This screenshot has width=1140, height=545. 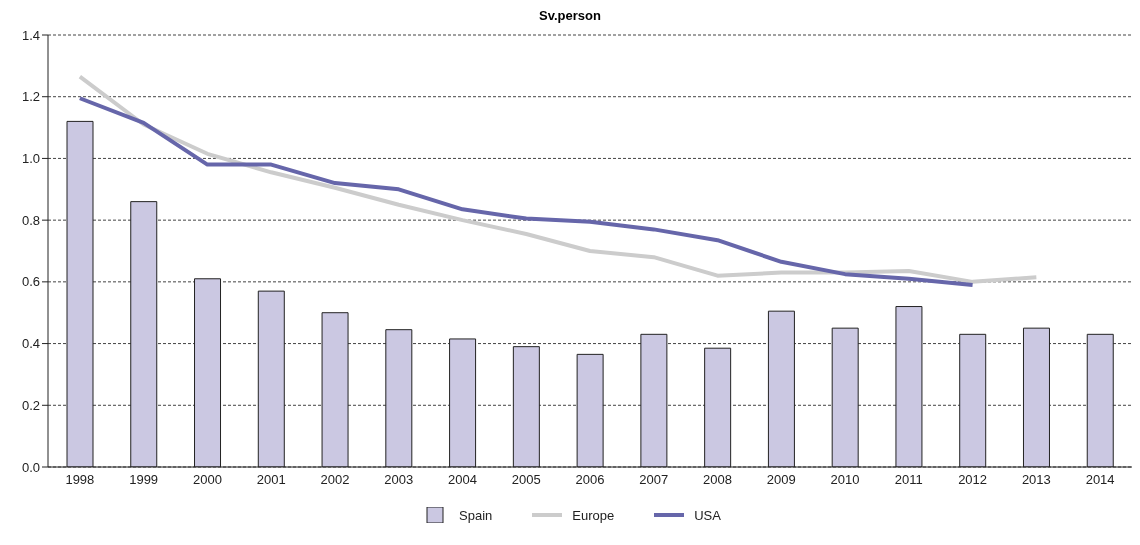 What do you see at coordinates (908, 480) in the screenshot?
I see `x-tick-label: 2011` at bounding box center [908, 480].